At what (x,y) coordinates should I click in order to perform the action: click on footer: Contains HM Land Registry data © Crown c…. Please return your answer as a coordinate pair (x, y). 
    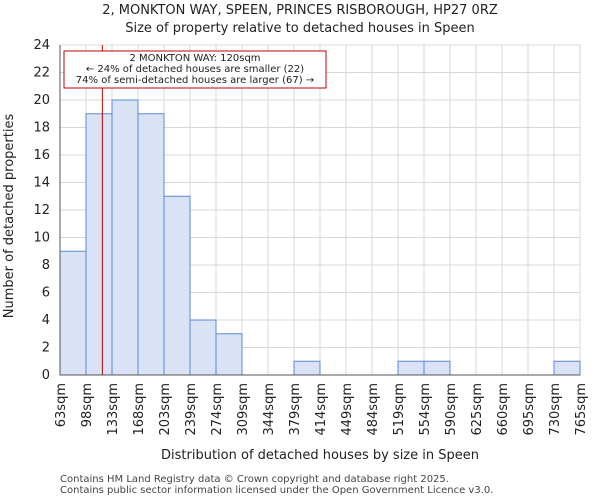
    Looking at the image, I should click on (276, 485).